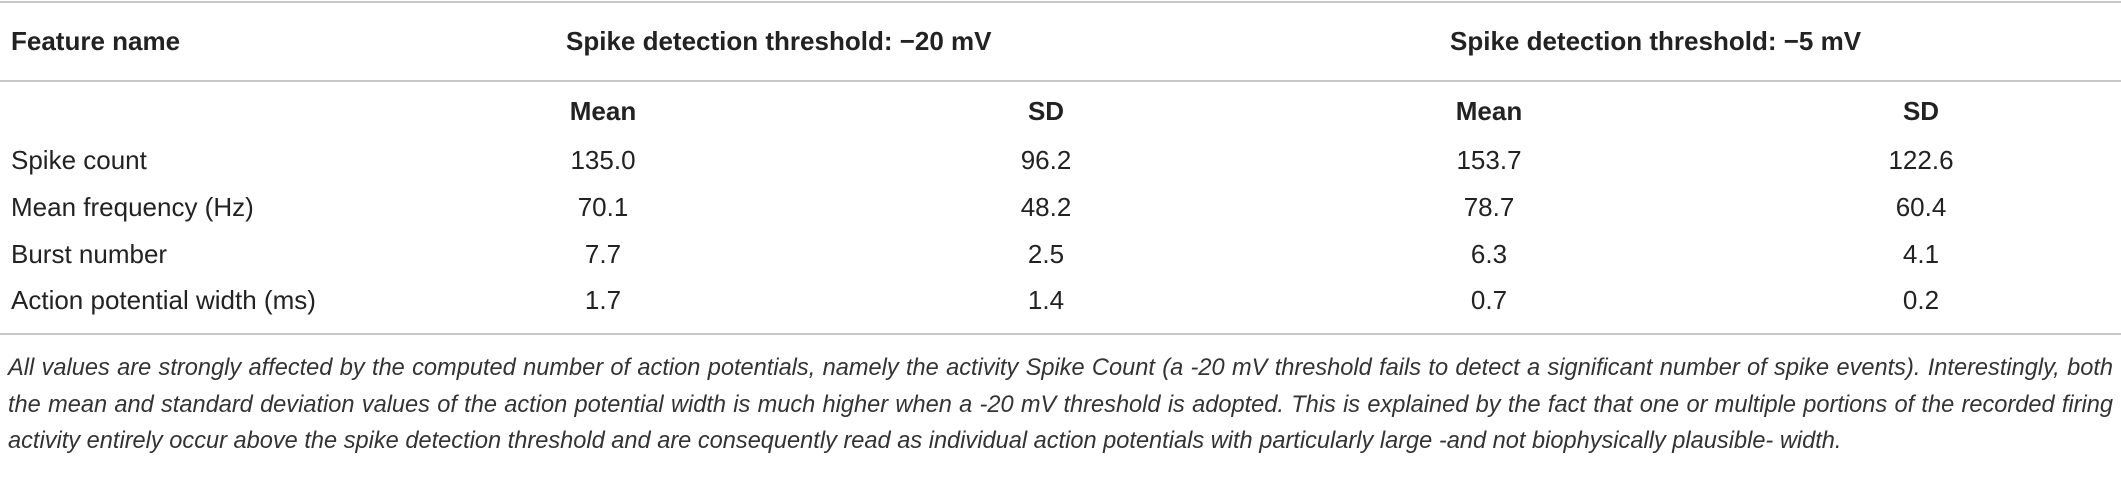  What do you see at coordinates (603, 207) in the screenshot?
I see `cell: 70.1` at bounding box center [603, 207].